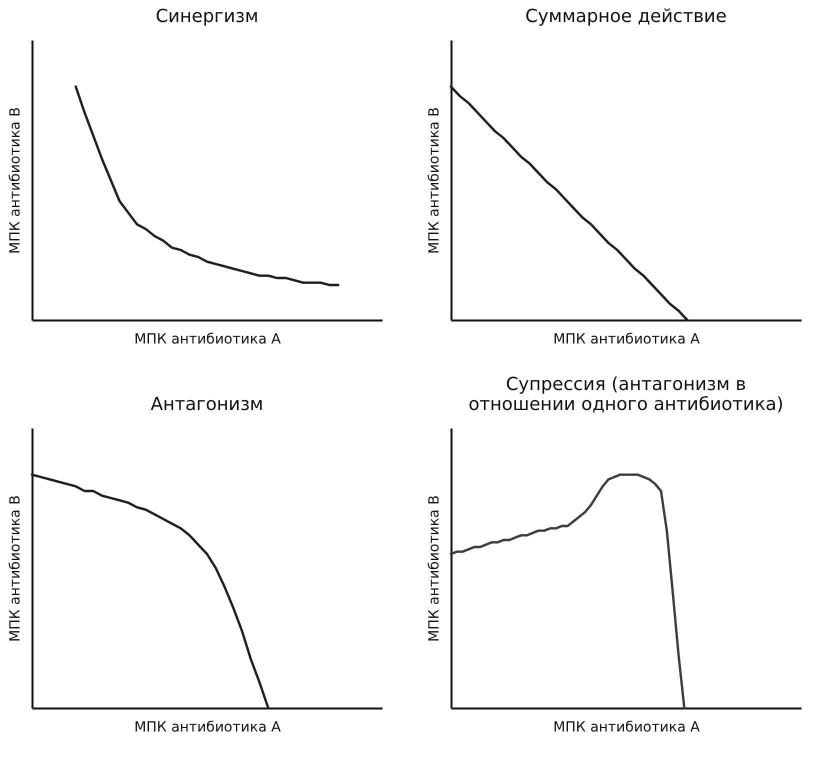  Describe the element at coordinates (626, 16) in the screenshot. I see `chart-title: Суммарное действие` at that location.